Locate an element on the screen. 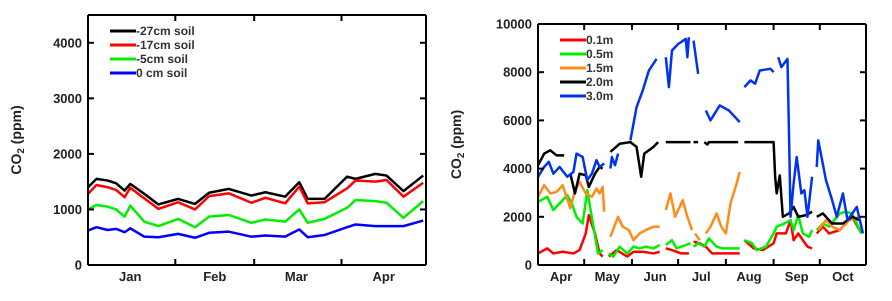  legend-label: -27cm soil is located at coordinates (165, 31).